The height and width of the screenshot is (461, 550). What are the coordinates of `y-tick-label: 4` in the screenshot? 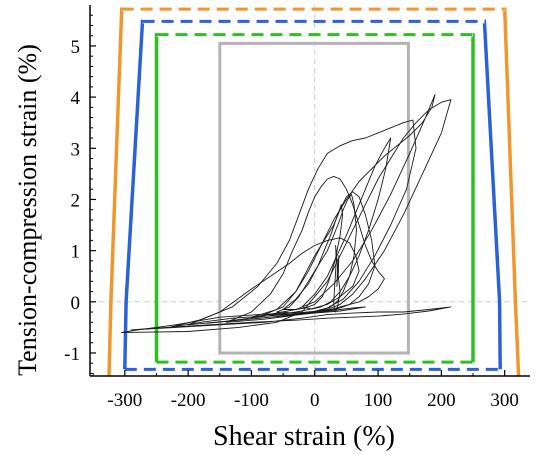 It's located at (76, 98).